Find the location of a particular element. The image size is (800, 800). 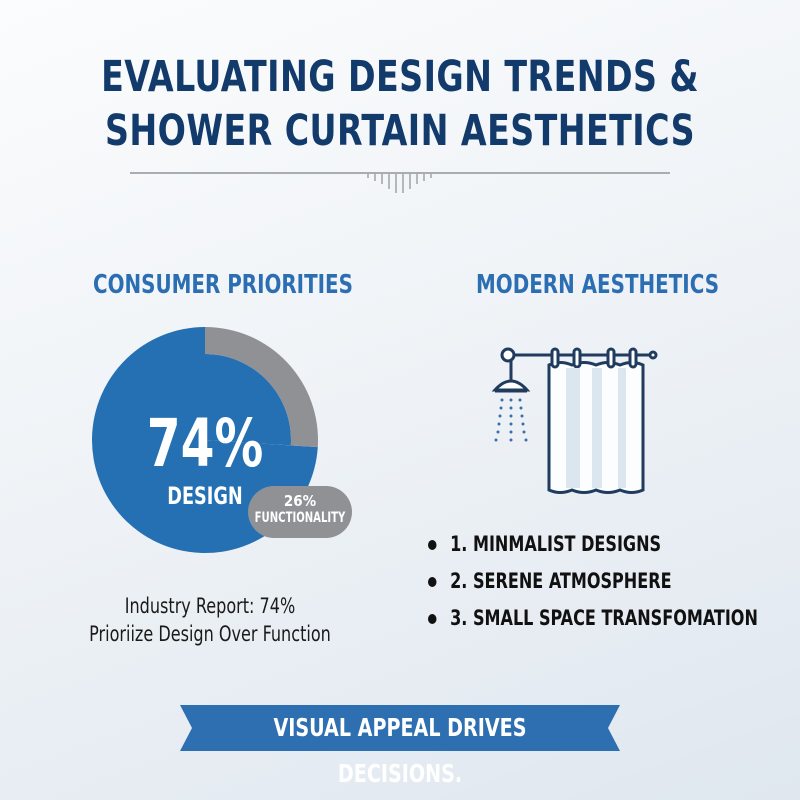

design-label: DESIGN is located at coordinates (205, 496).